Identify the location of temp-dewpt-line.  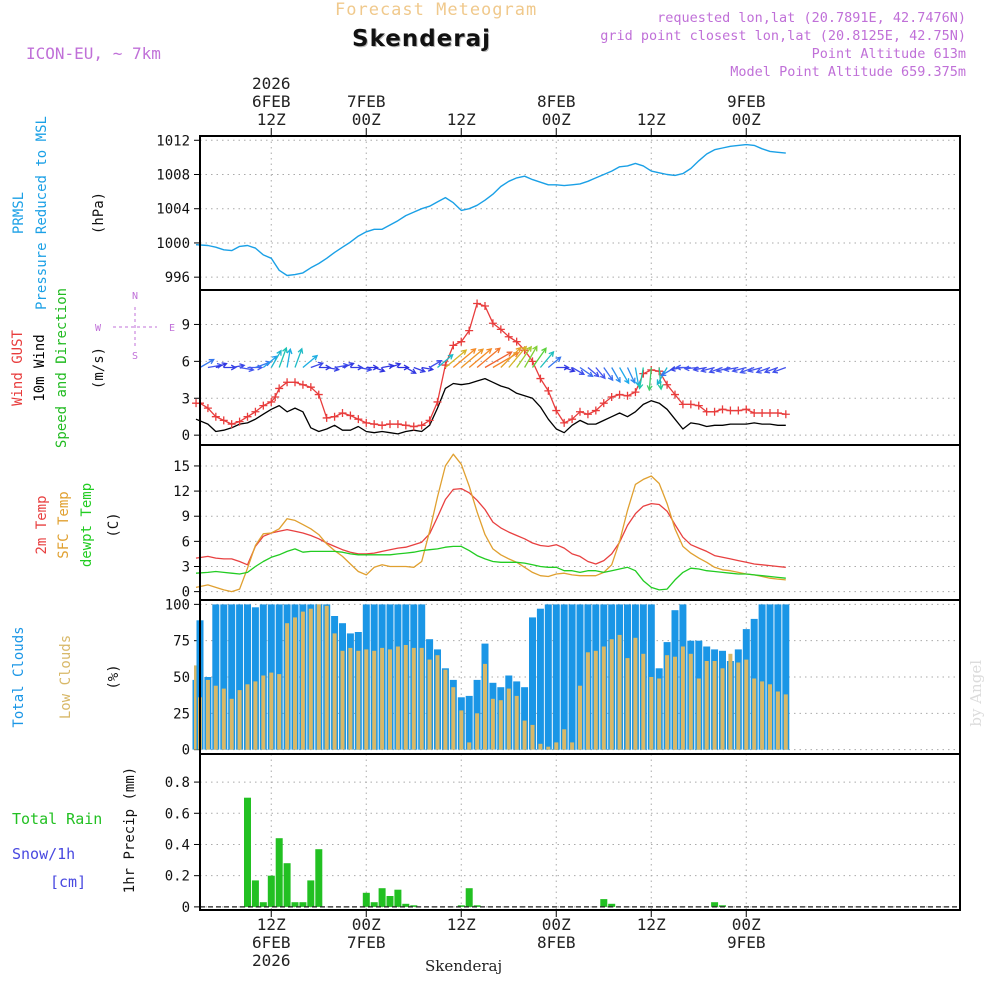
(490, 568).